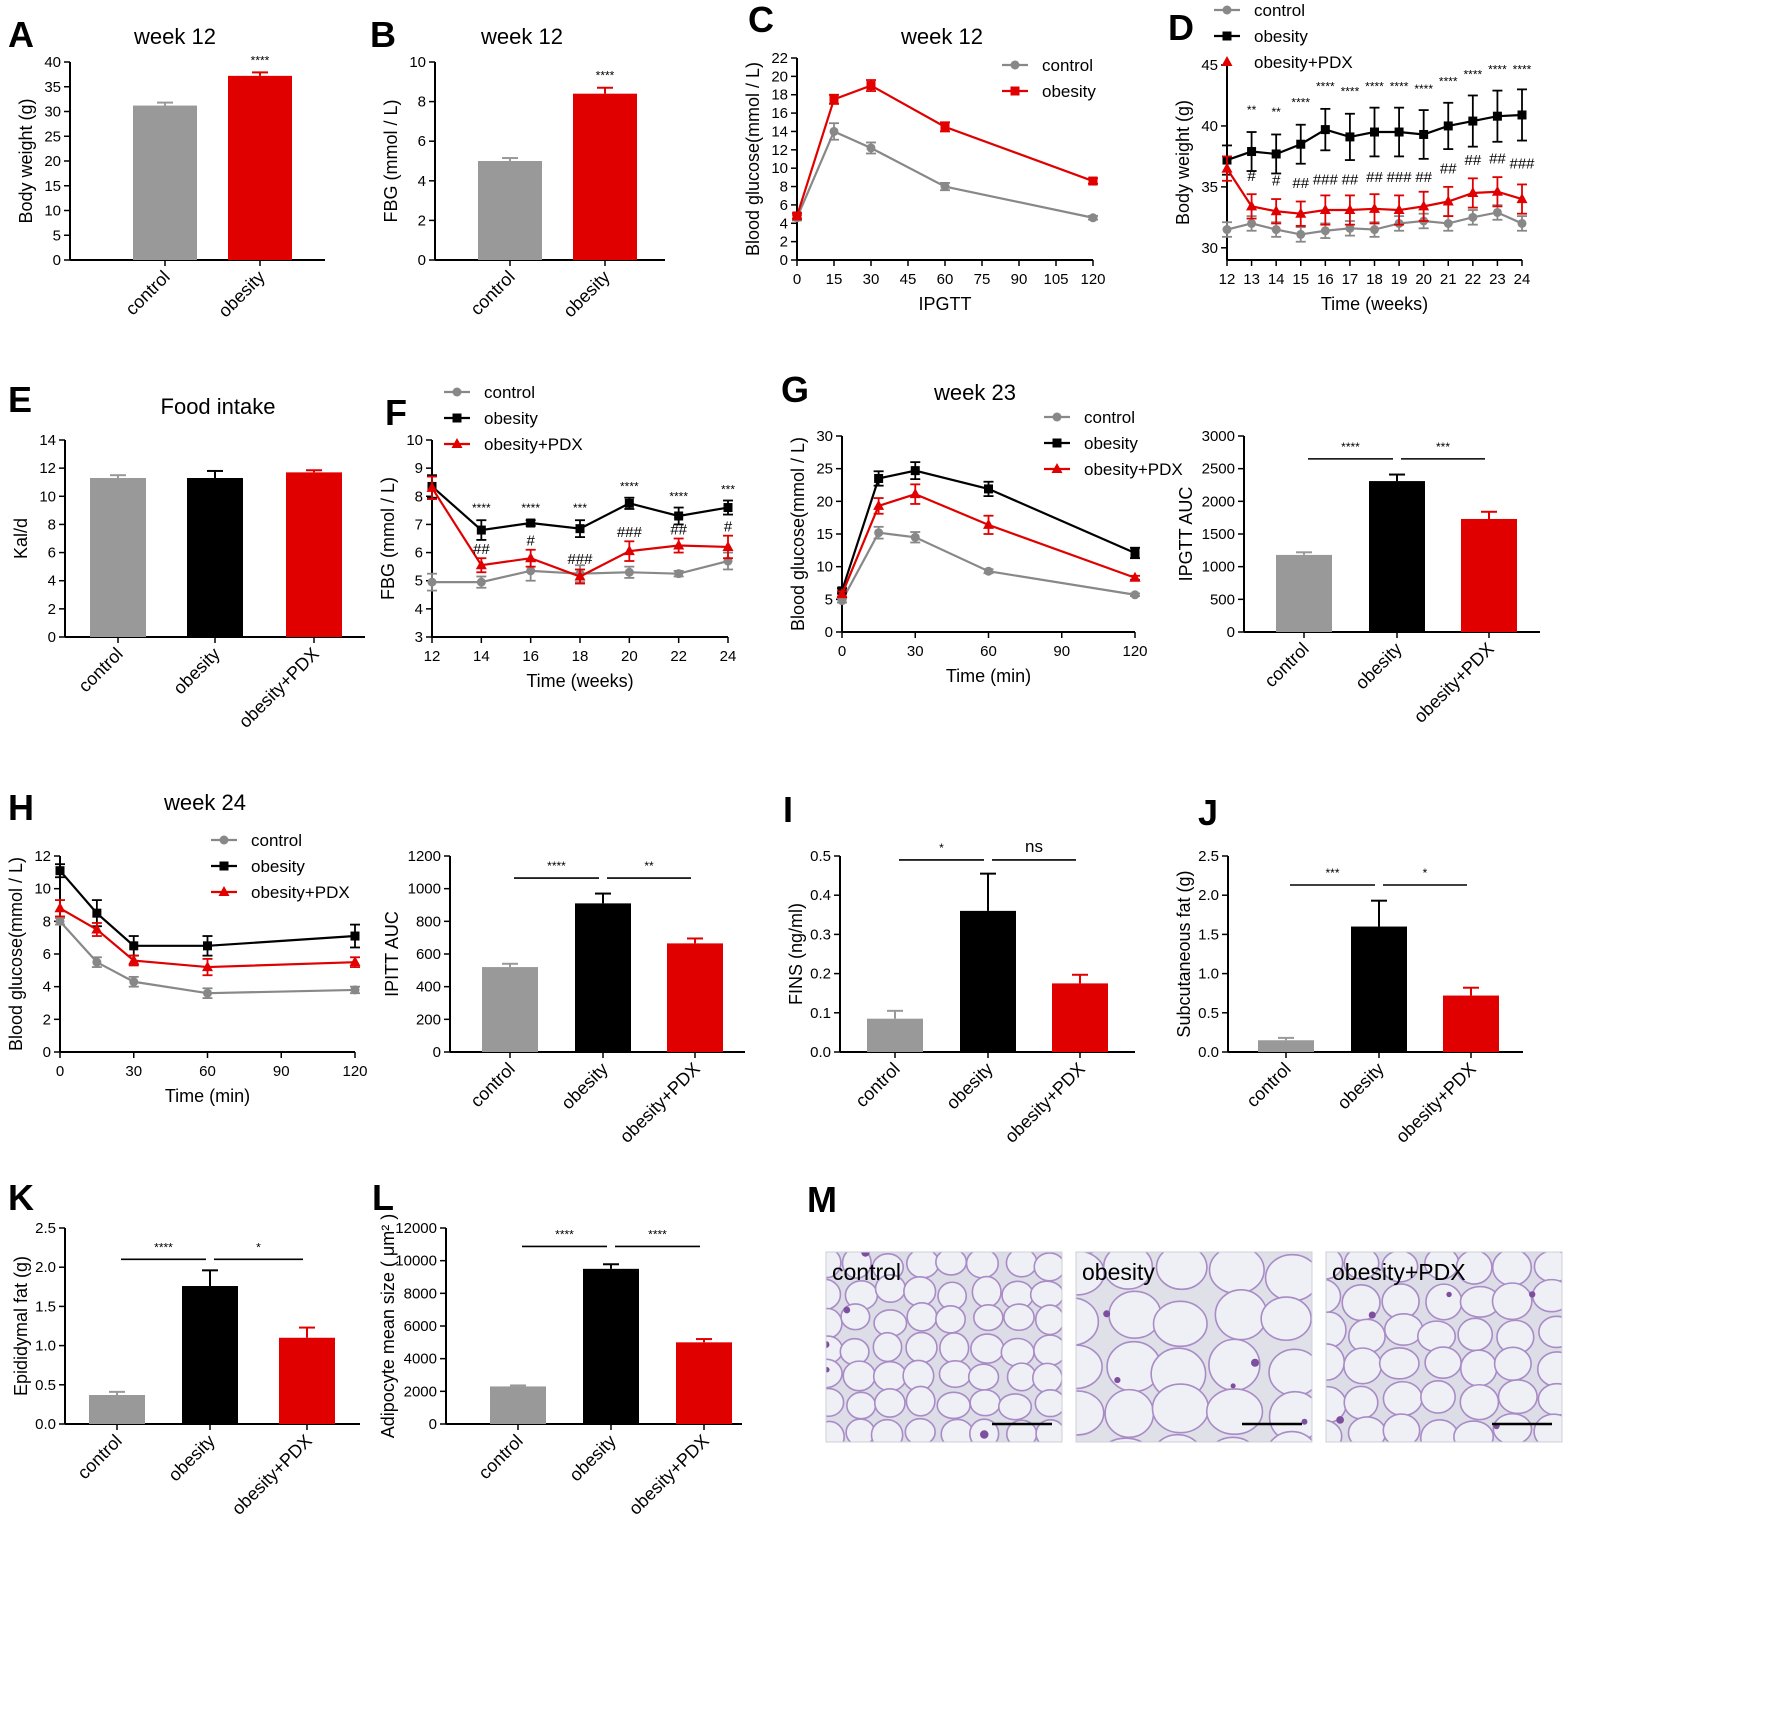 The image size is (1772, 1723). I want to click on y-axis-label: IPGTT AUC, so click(1186, 534).